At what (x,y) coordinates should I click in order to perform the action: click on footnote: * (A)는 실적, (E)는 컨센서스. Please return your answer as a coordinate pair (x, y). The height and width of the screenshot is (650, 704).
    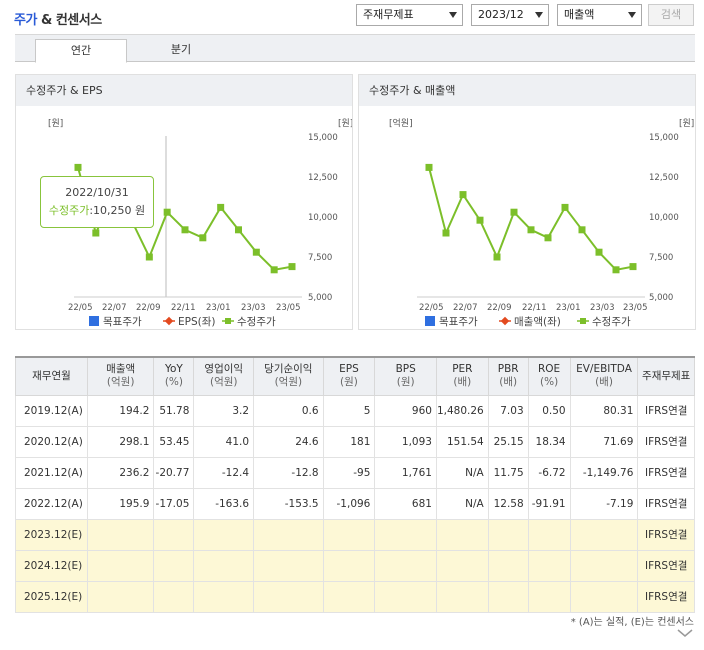
    Looking at the image, I should click on (632, 622).